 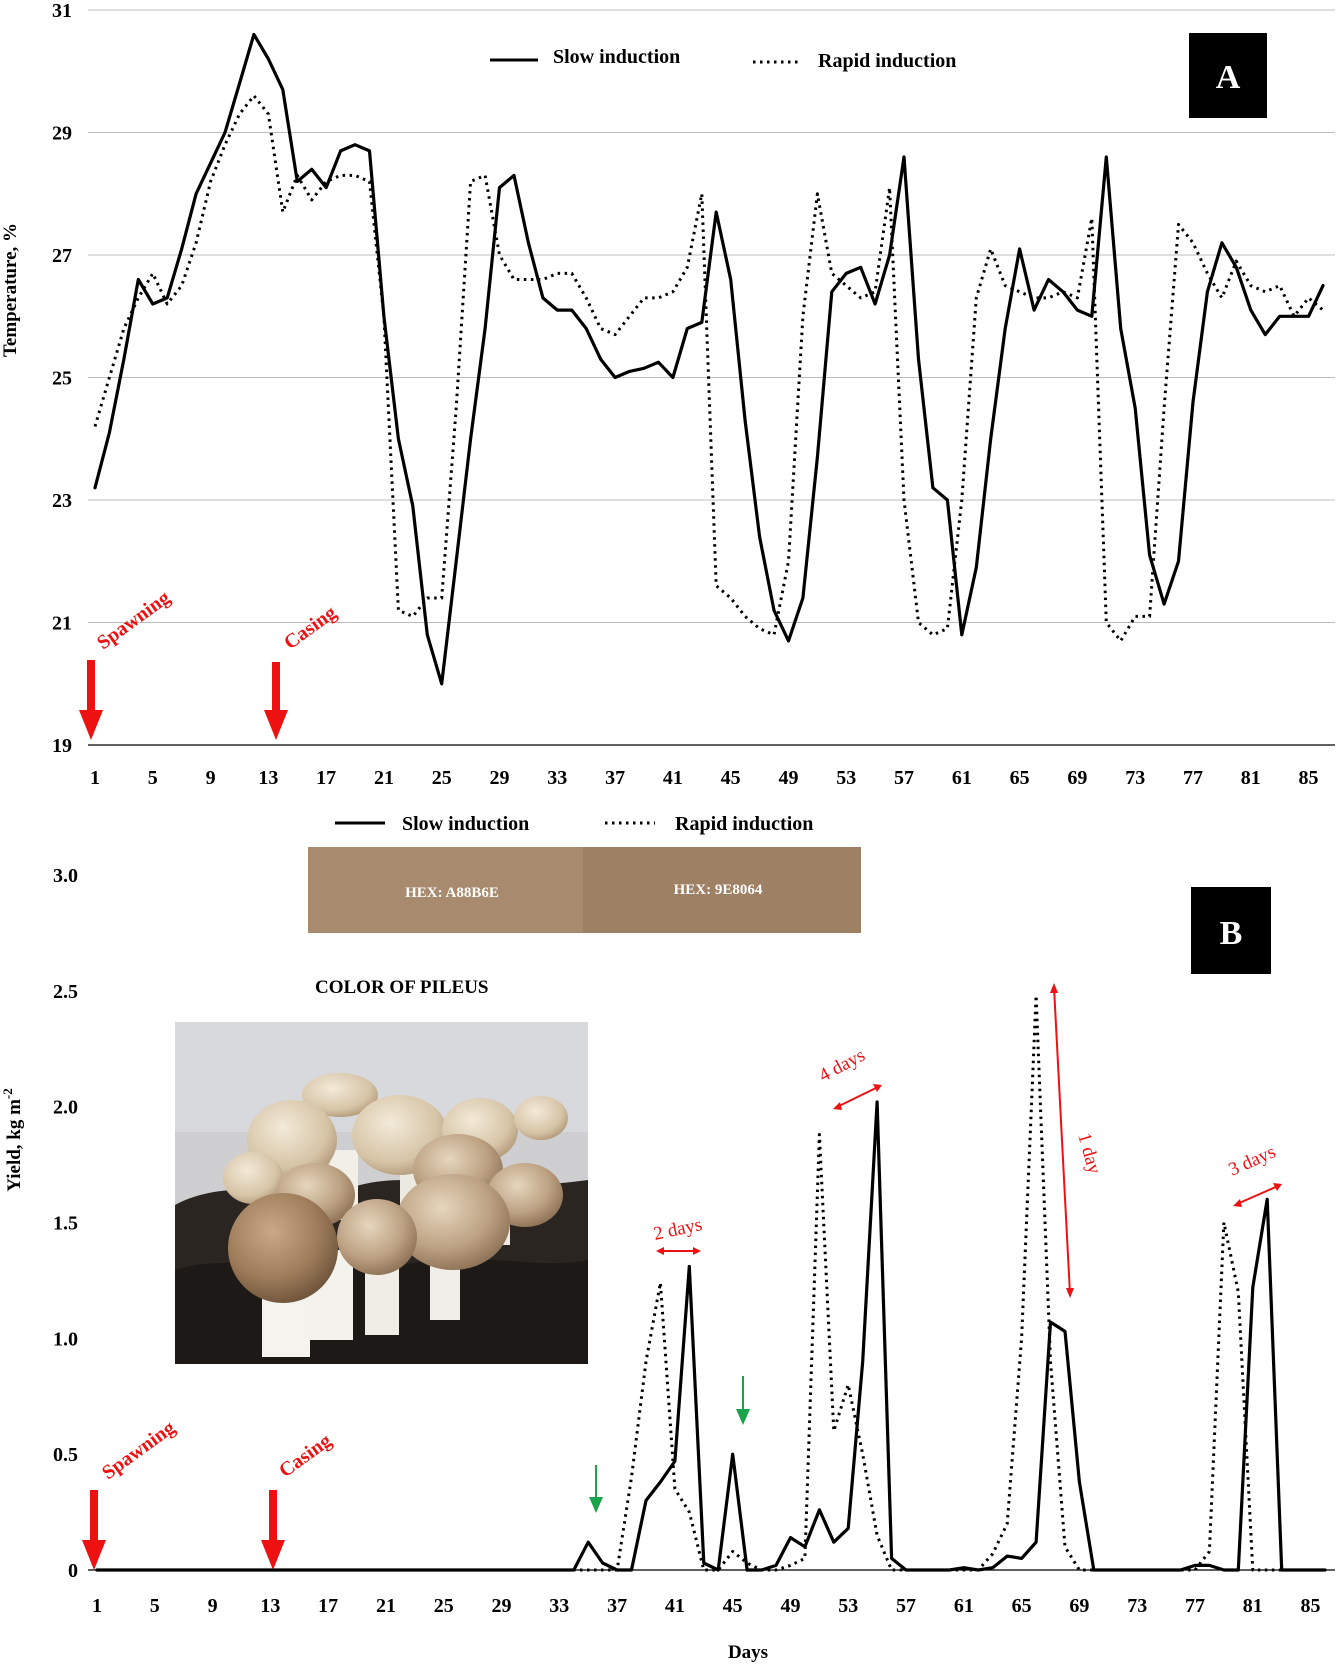 I want to click on panel-b-casing-label: Casing, so click(x=305, y=1456).